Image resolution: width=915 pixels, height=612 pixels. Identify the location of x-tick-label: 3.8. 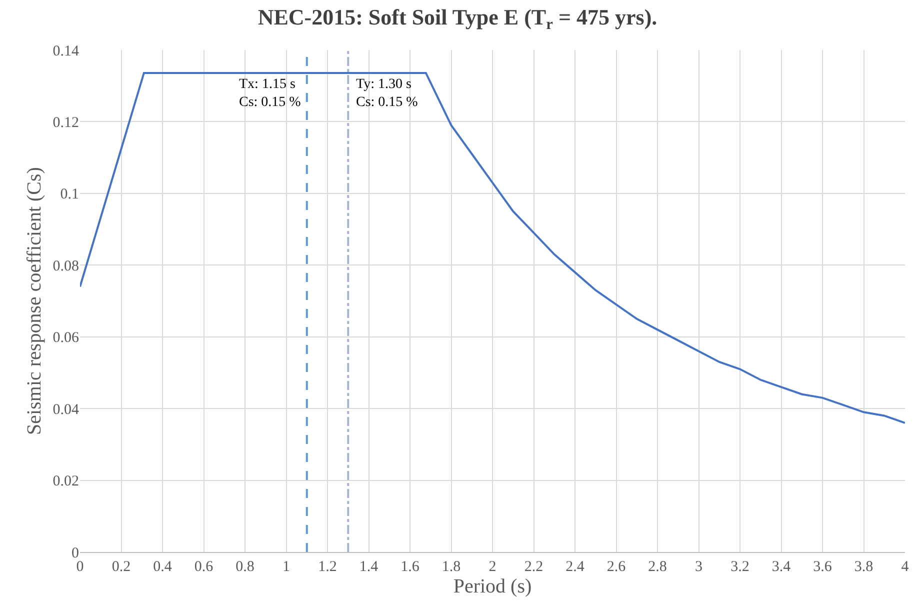
(864, 567).